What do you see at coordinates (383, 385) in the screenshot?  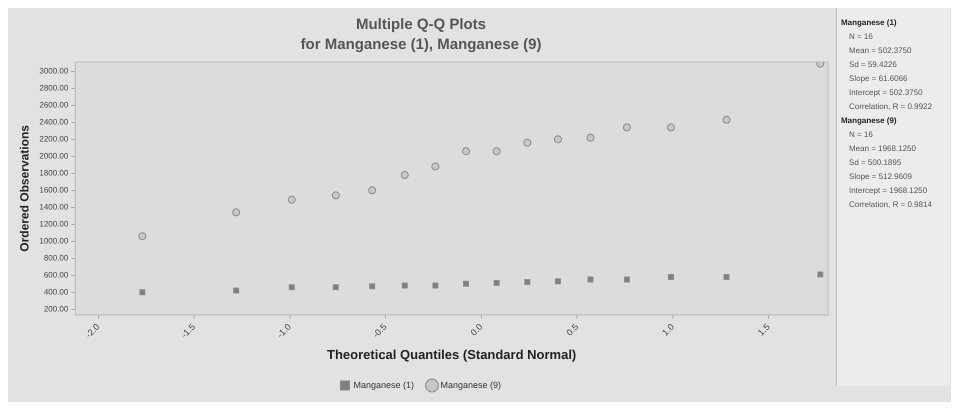 I see `legend-label: Manganese (1)` at bounding box center [383, 385].